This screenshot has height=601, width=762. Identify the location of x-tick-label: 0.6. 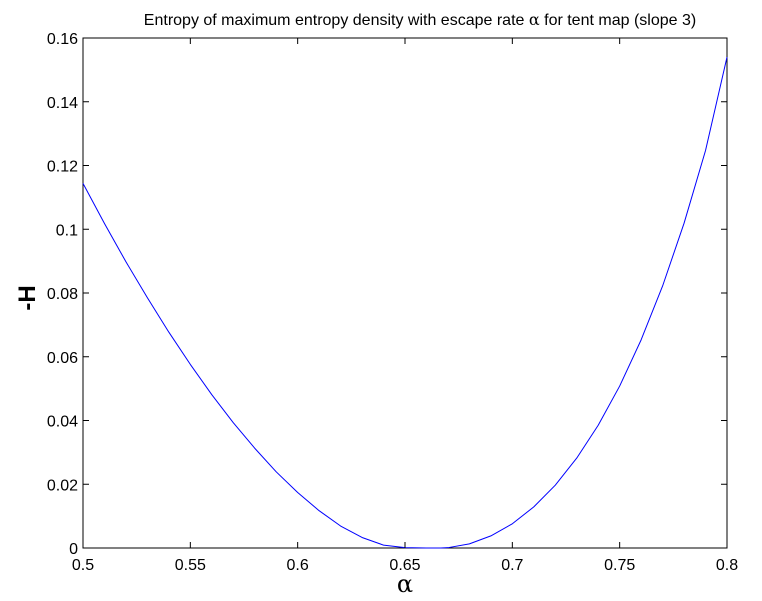
(298, 565).